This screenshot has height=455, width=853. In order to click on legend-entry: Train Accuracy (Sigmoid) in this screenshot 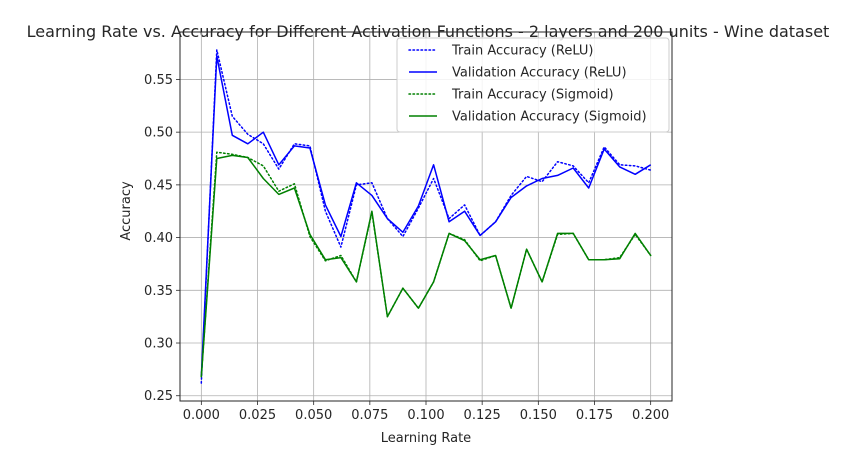, I will do `click(532, 95)`.